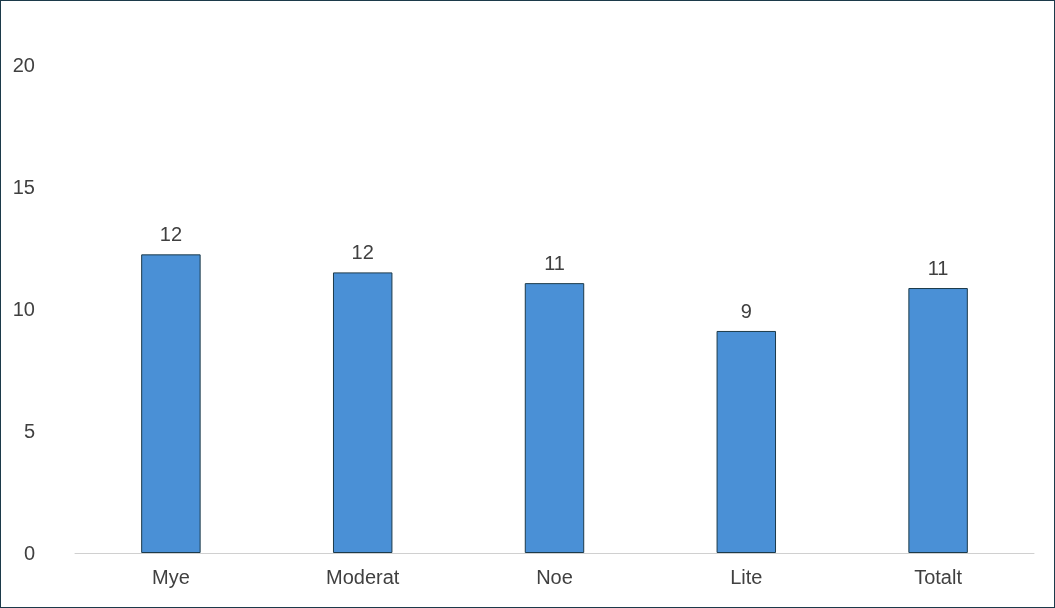 This screenshot has width=1055, height=608. Describe the element at coordinates (23, 65) in the screenshot. I see `y-tick-label: 20` at that location.